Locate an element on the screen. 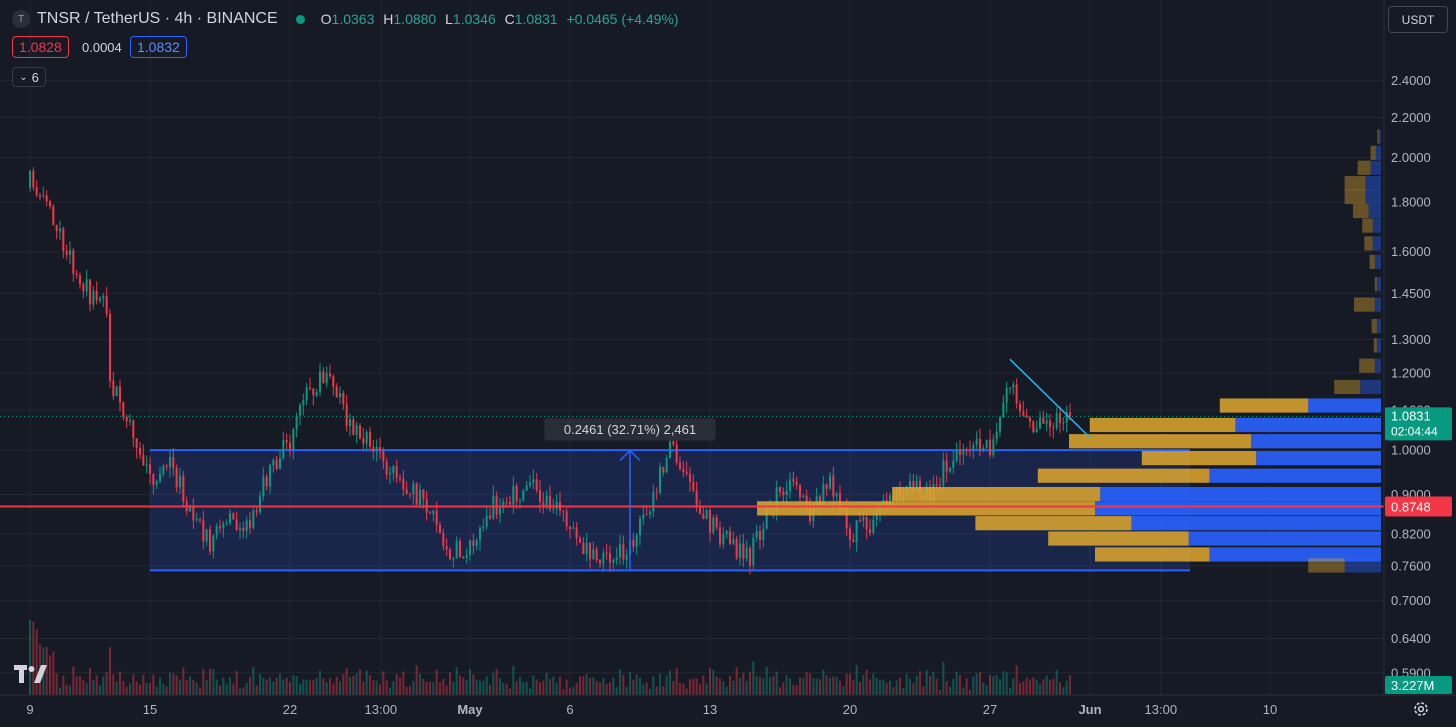 The width and height of the screenshot is (1456, 727). x-tick-label: 9 is located at coordinates (29, 709).